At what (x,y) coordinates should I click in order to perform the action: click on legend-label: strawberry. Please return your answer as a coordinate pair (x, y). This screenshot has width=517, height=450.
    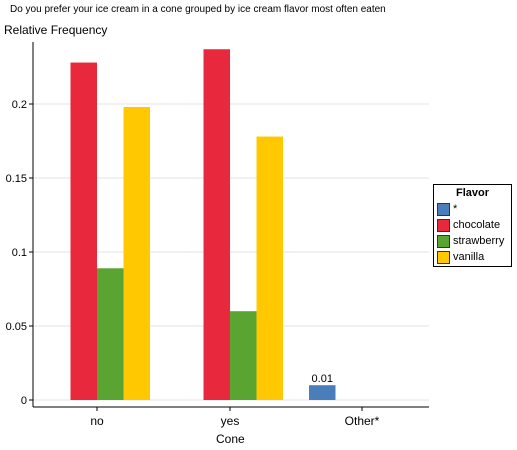
    Looking at the image, I should click on (479, 241).